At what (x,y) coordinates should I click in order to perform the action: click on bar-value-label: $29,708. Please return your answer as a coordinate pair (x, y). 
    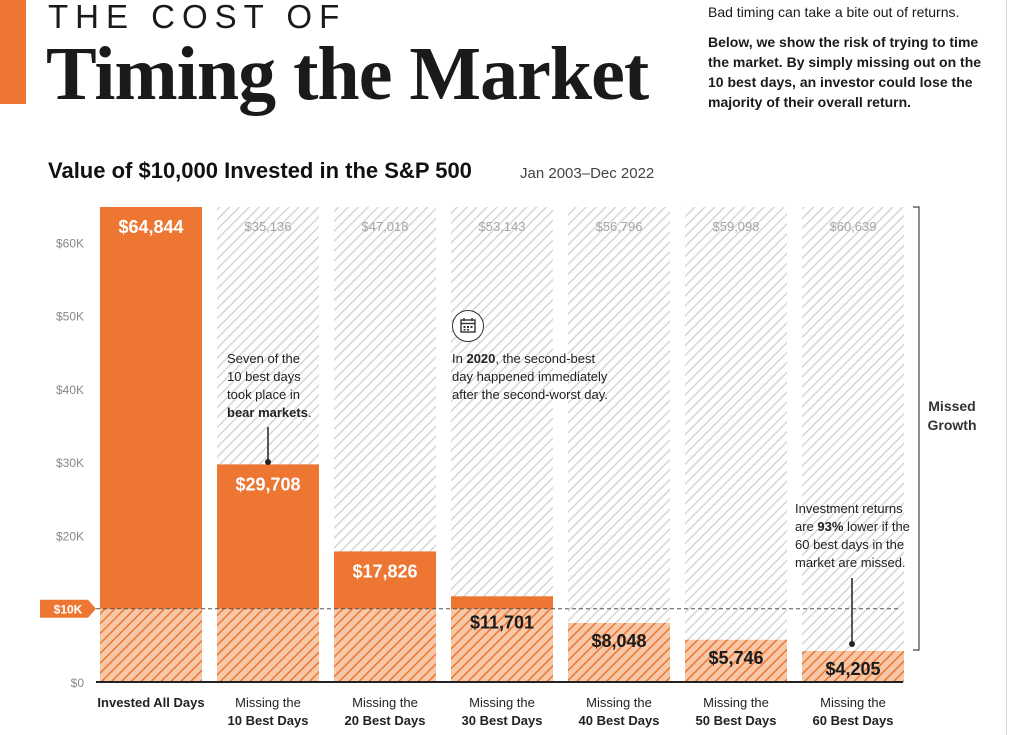
    Looking at the image, I should click on (267, 484).